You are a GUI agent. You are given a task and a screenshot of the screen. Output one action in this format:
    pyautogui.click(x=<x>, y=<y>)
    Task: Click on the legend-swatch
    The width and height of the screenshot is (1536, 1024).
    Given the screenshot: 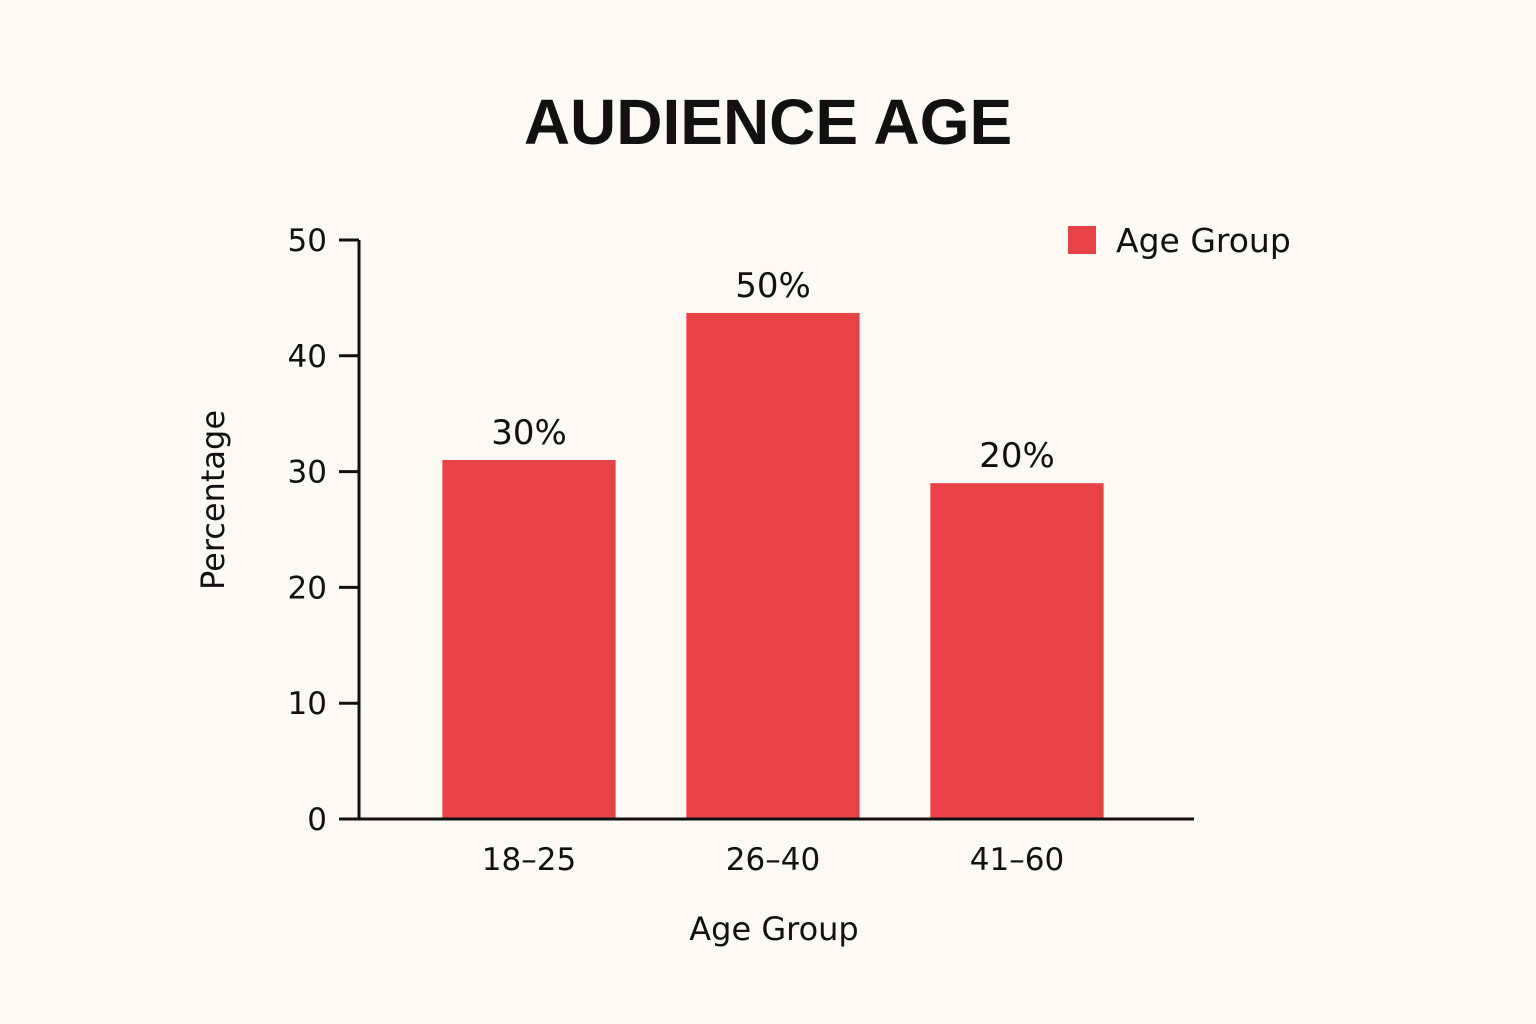 What is the action you would take?
    pyautogui.click(x=1082, y=240)
    